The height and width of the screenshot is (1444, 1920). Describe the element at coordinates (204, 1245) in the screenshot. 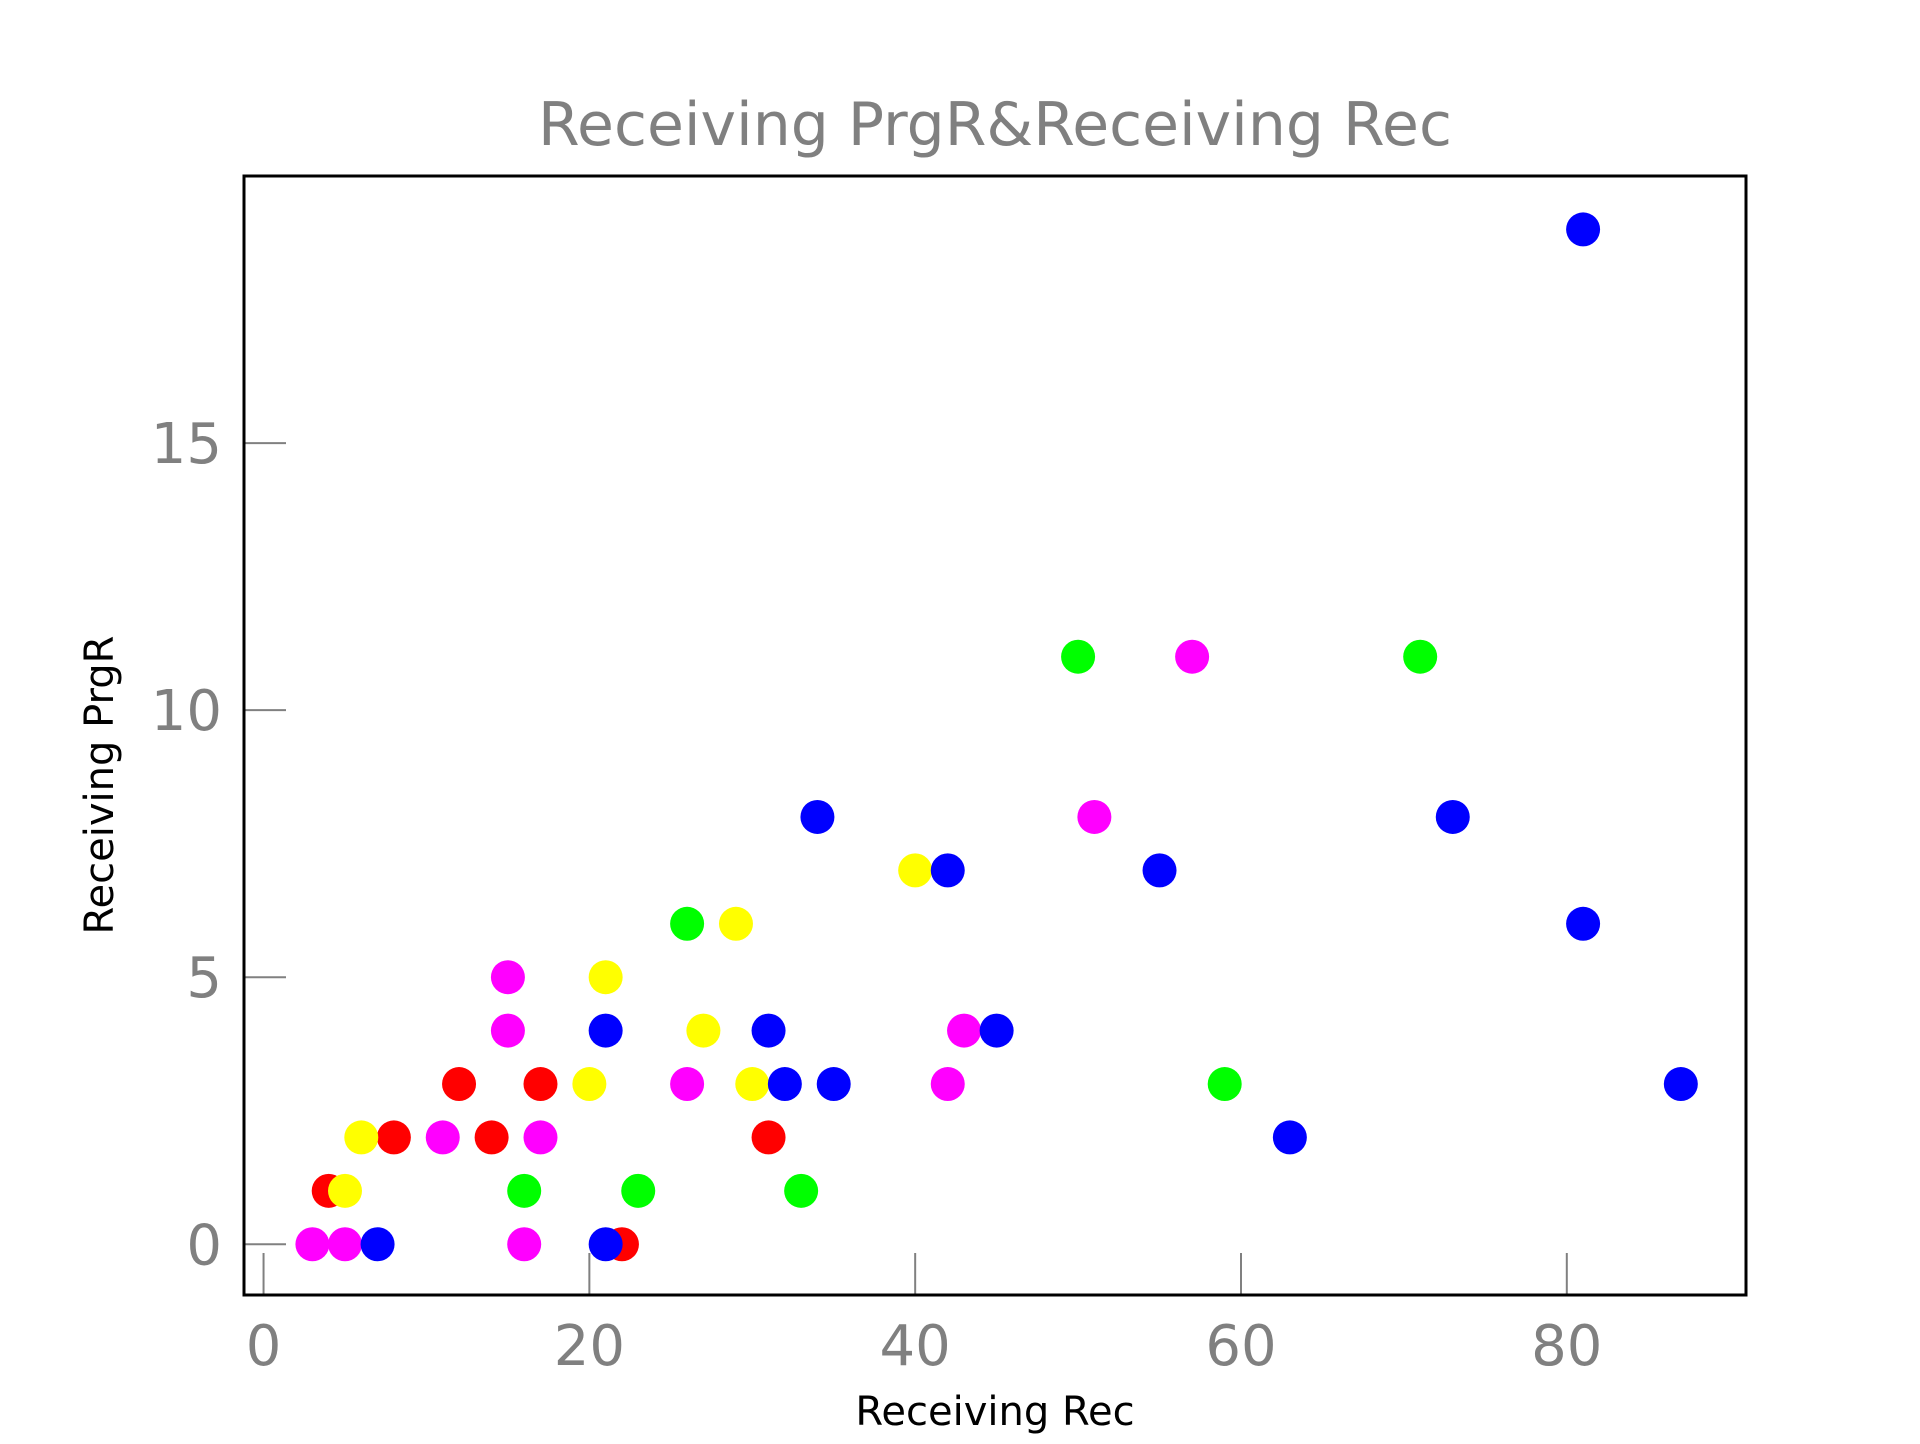

I see `y-tick-label: 0` at that location.